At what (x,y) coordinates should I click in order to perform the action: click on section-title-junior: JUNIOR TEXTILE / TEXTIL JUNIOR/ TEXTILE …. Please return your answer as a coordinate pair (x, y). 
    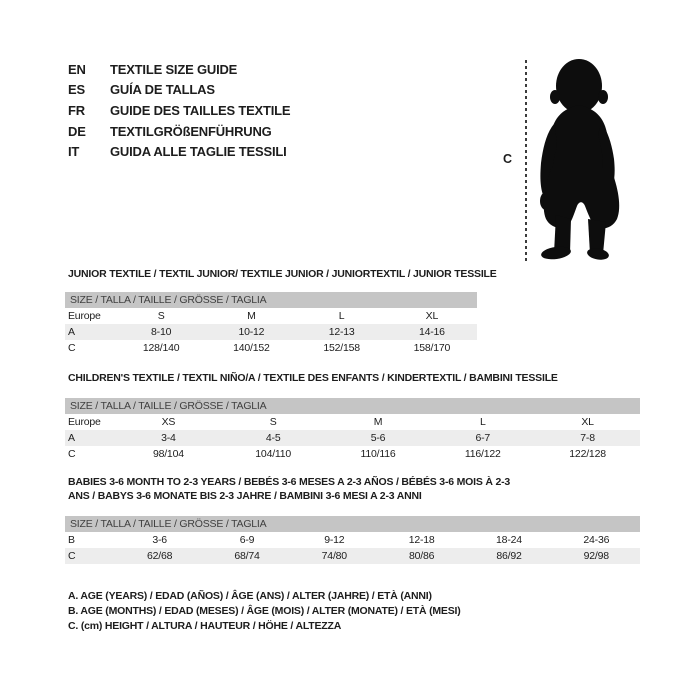
    Looking at the image, I should click on (282, 274).